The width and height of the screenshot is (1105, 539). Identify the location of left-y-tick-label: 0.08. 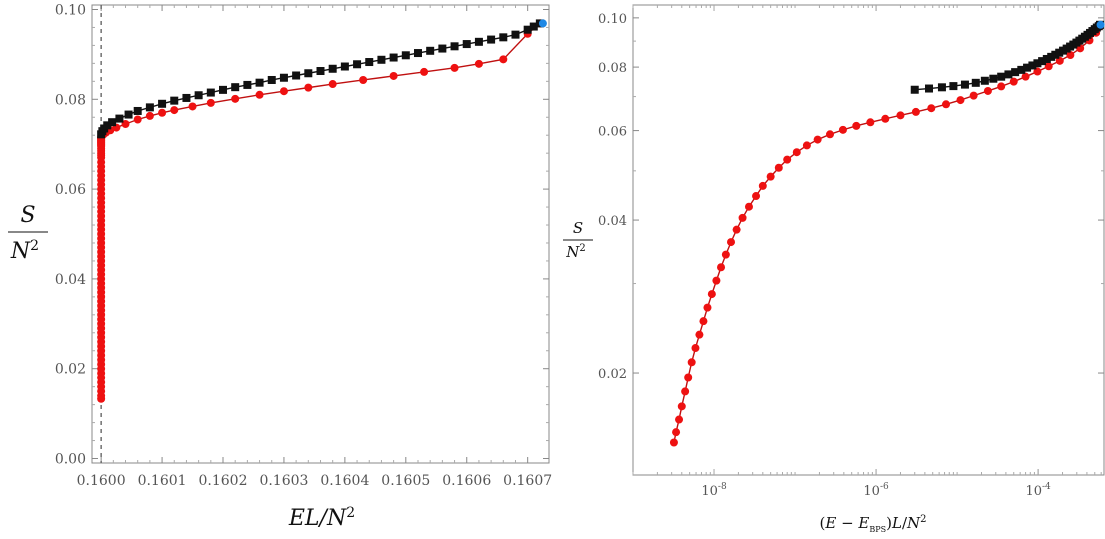
(70, 100).